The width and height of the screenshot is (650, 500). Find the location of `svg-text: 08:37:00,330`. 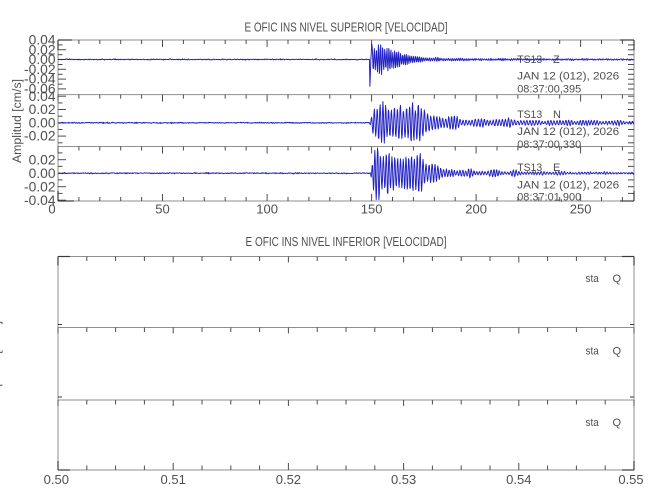

svg-text: 08:37:00,330 is located at coordinates (549, 145).